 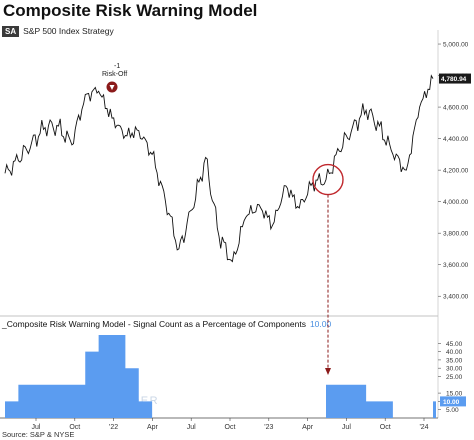 I want to click on pointer-arrow-head, so click(x=328, y=371).